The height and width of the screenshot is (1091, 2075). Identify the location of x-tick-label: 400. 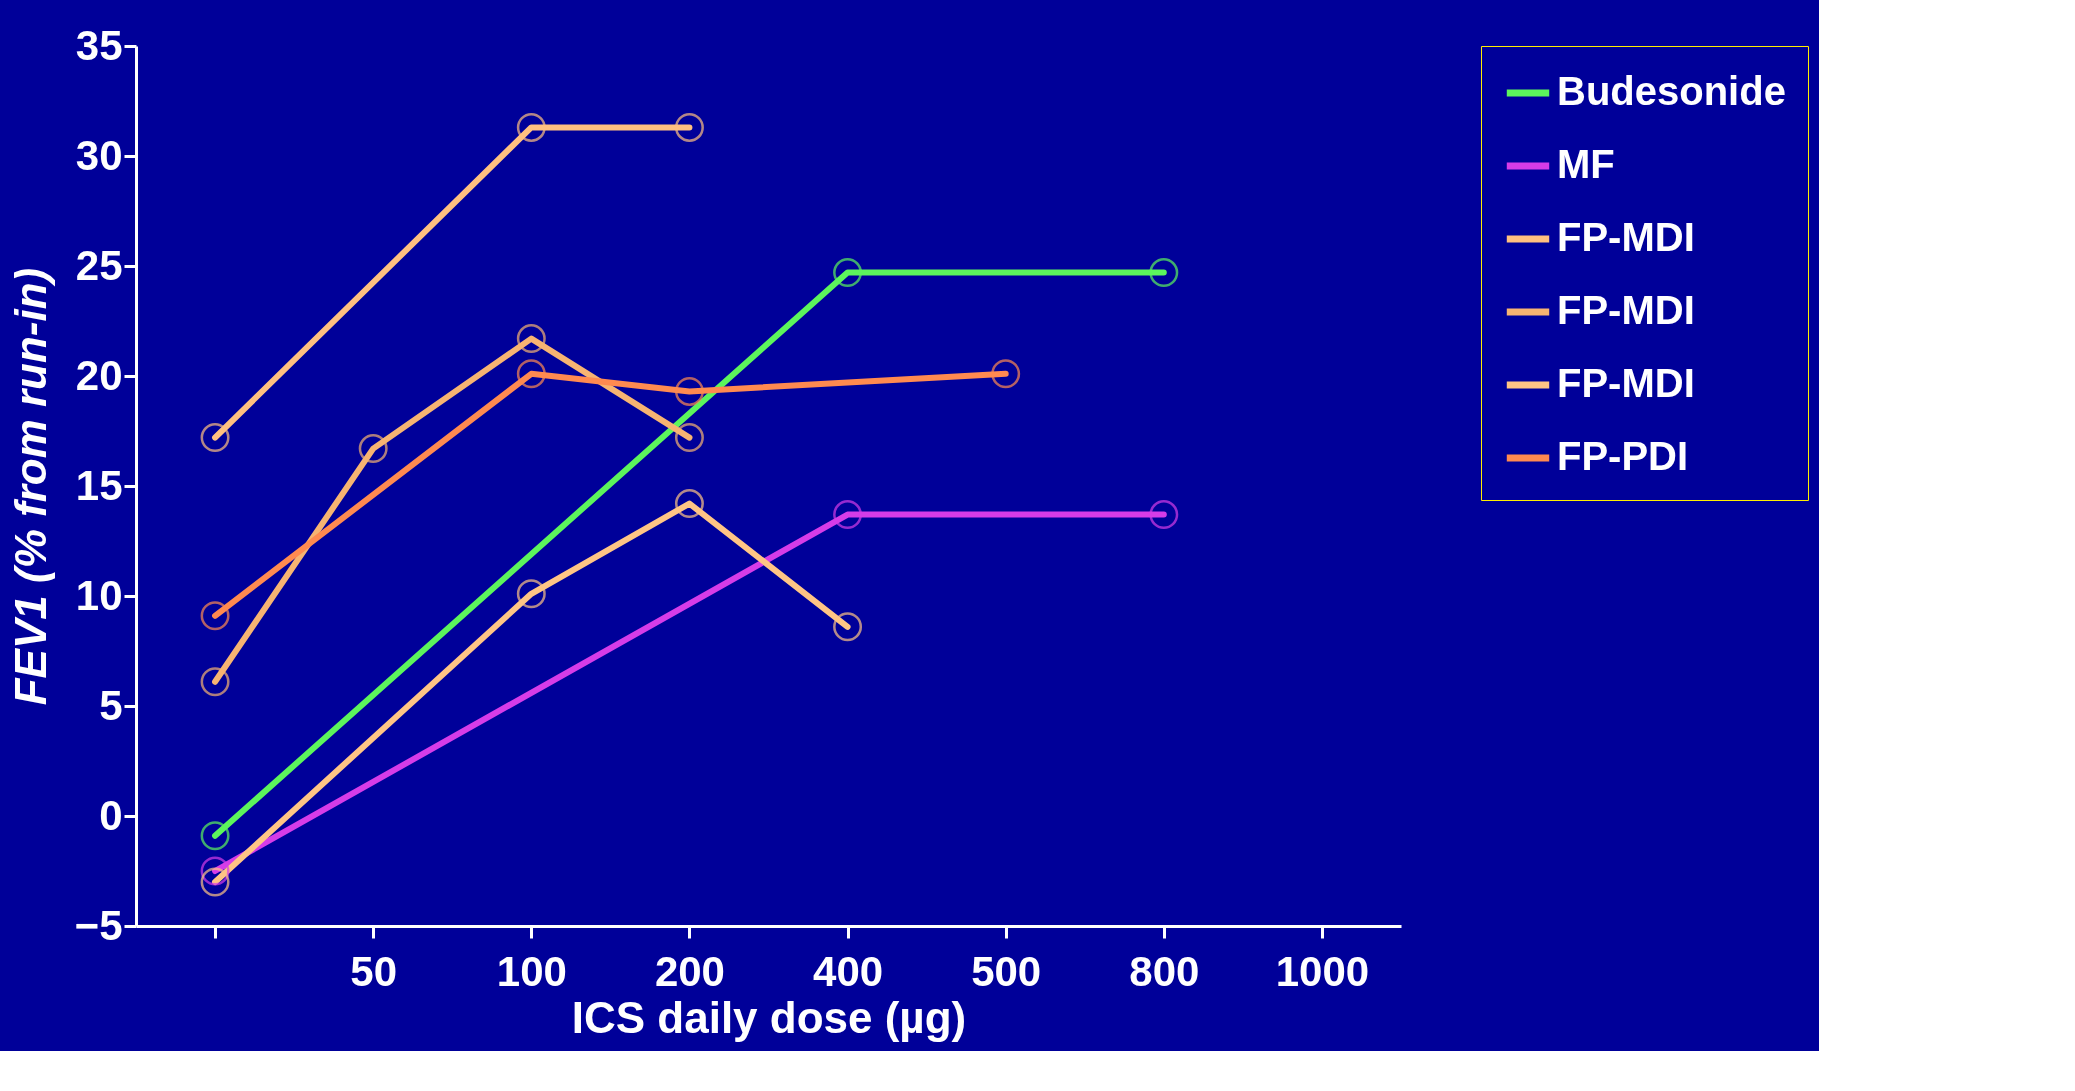
(848, 971).